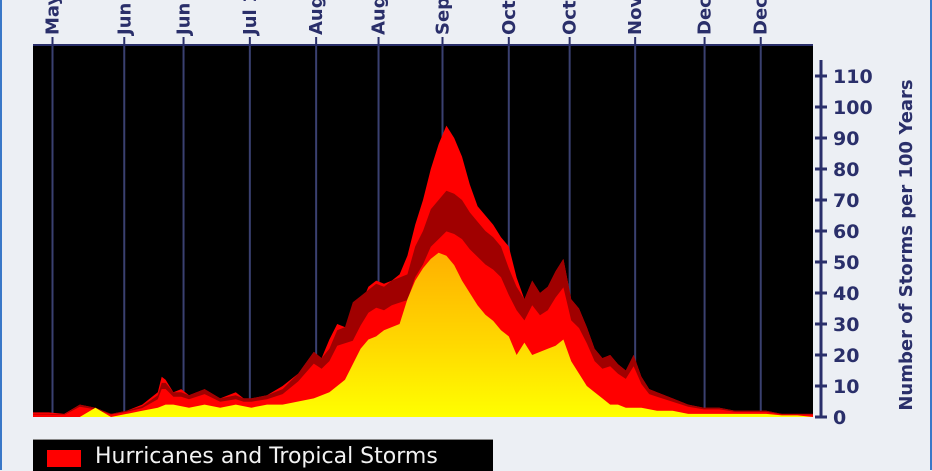 This screenshot has height=471, width=932. What do you see at coordinates (1, 235) in the screenshot?
I see `frame-left-border` at bounding box center [1, 235].